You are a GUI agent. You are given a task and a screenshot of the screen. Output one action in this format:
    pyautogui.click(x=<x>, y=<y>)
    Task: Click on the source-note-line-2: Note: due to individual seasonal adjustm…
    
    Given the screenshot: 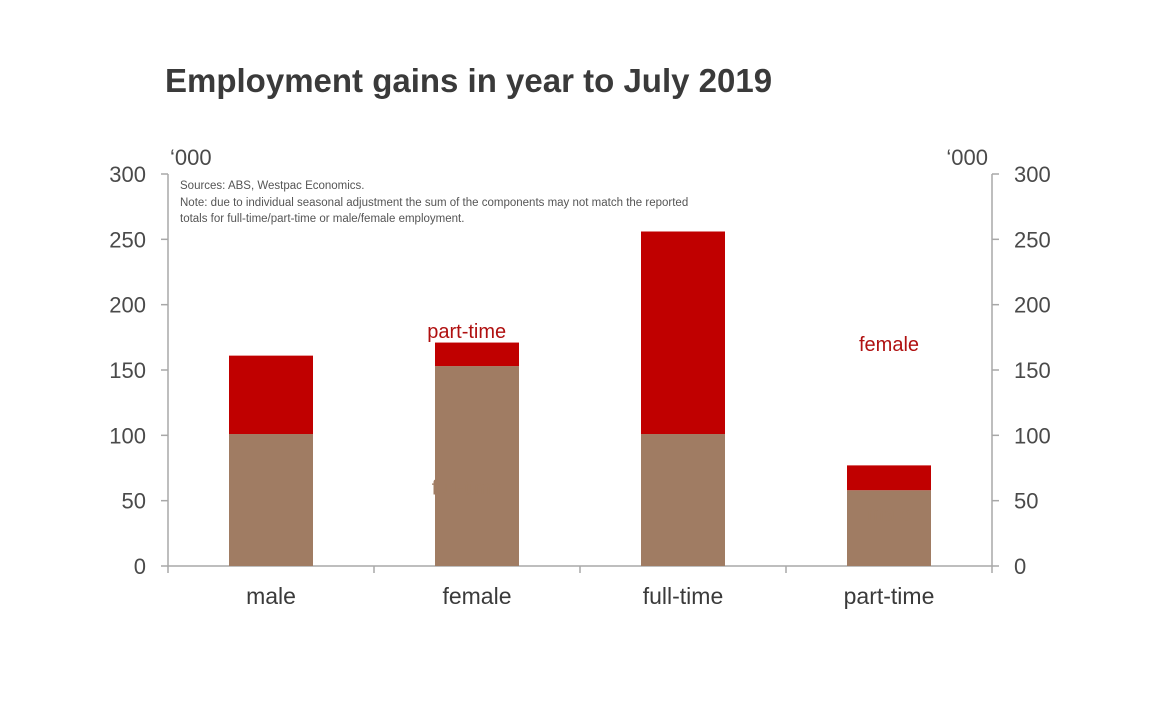 What is the action you would take?
    pyautogui.click(x=434, y=203)
    